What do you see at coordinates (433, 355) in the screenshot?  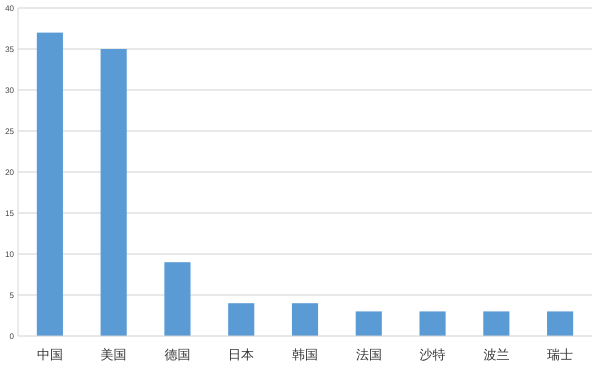 I see `x-tick-label: 沙特` at bounding box center [433, 355].